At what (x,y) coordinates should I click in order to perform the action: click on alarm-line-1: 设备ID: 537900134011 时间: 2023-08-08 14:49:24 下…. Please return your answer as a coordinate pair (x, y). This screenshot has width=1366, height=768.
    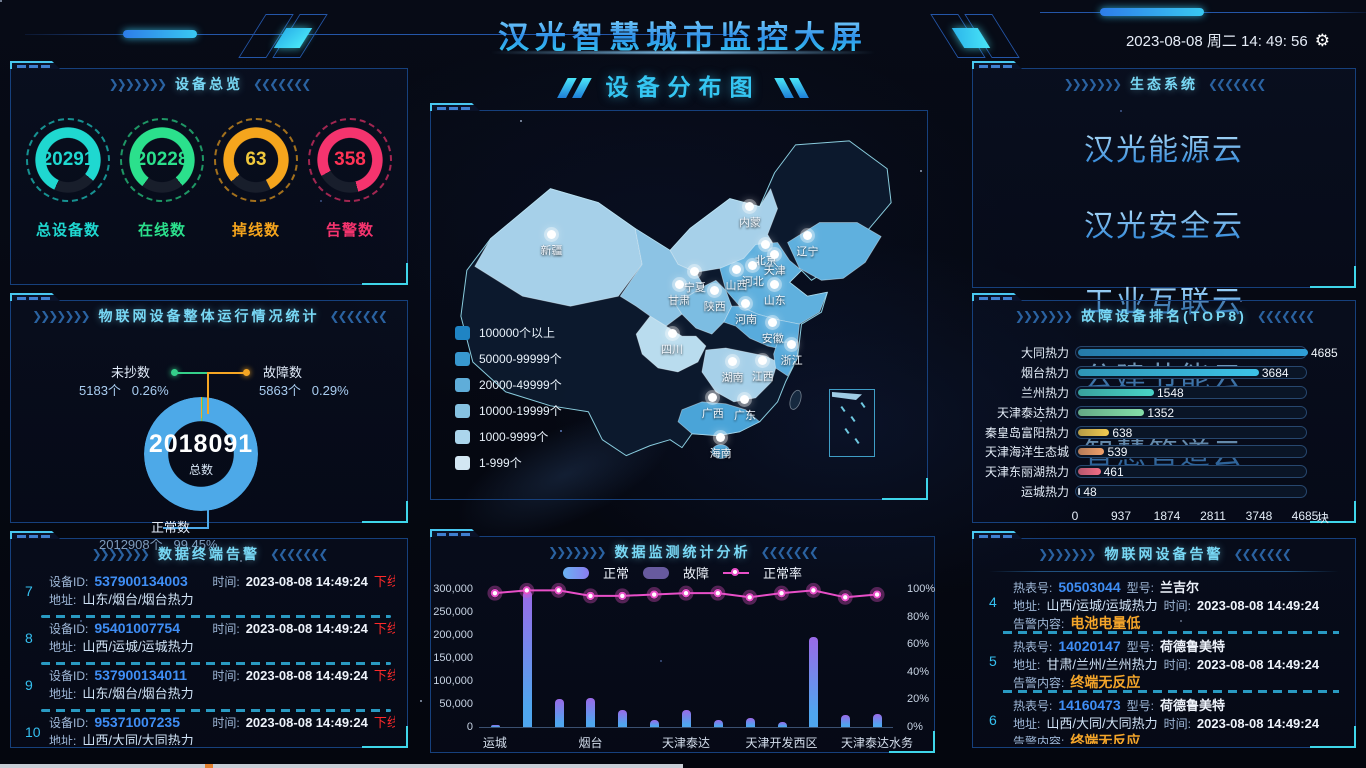
    Looking at the image, I should click on (222, 676).